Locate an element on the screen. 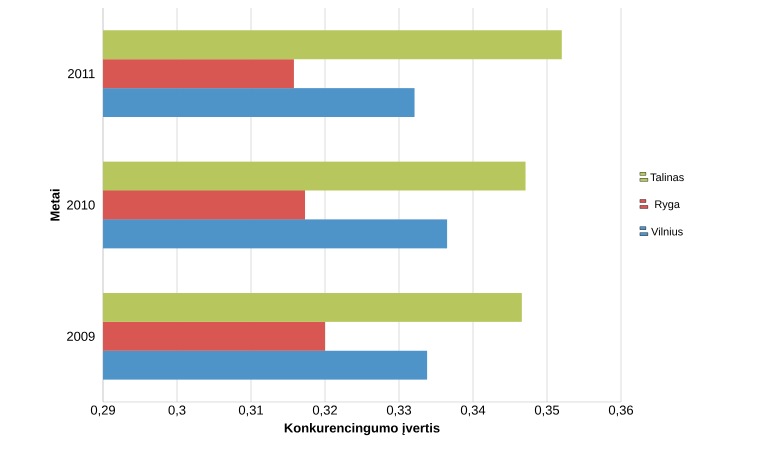 The height and width of the screenshot is (468, 780). y-tick-label: 2011 is located at coordinates (81, 73).